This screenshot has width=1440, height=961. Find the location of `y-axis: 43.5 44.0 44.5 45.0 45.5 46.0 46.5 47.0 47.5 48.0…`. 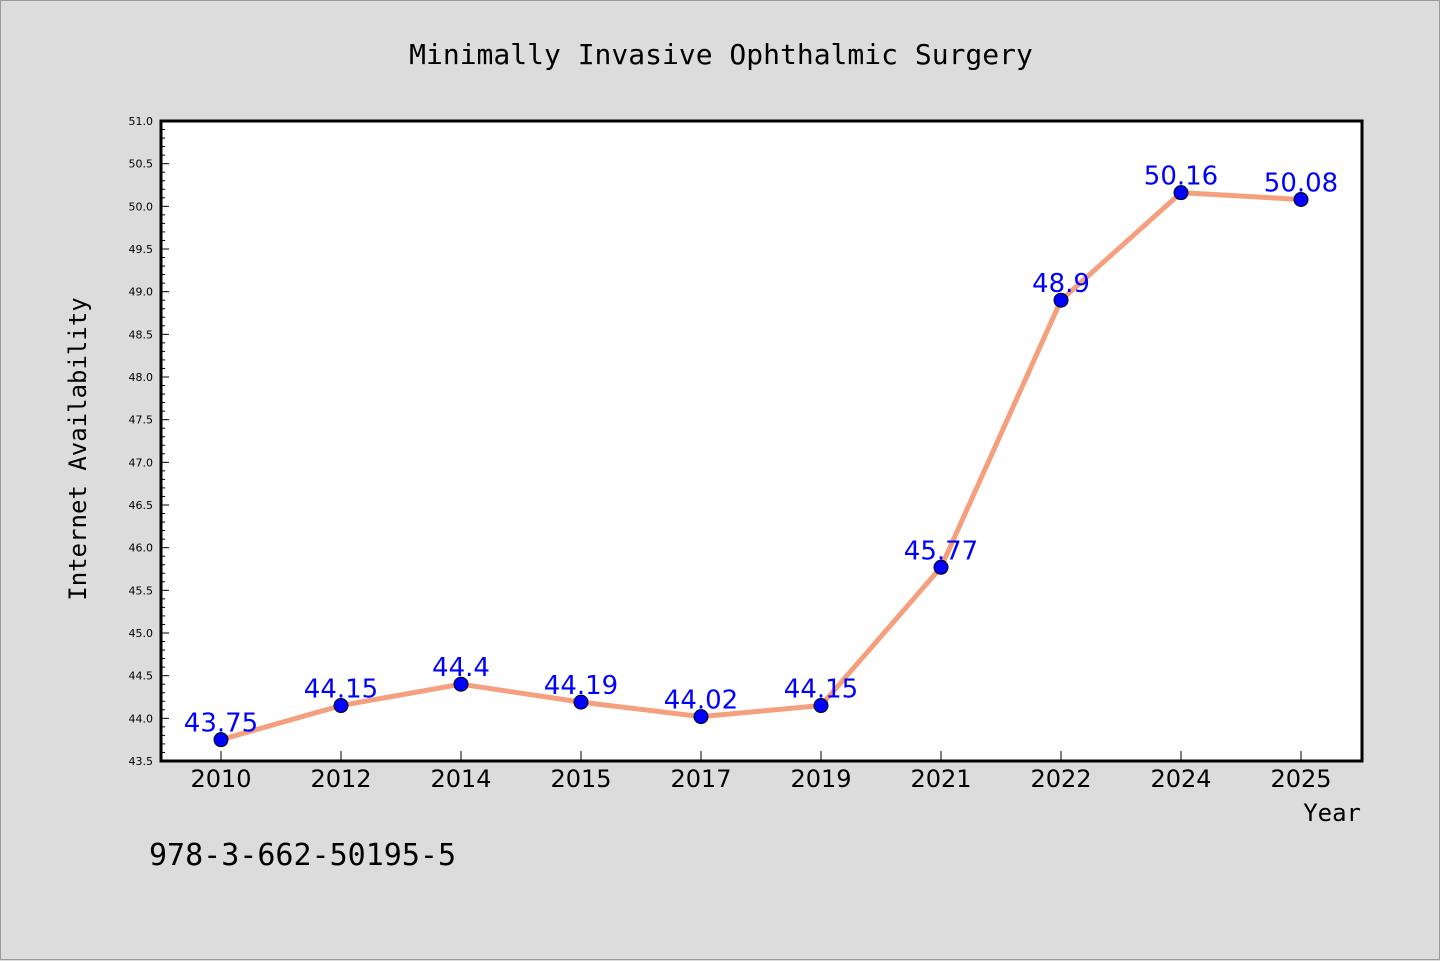

y-axis: 43.5 44.0 44.5 45.0 45.5 46.0 46.5 47.0 47.5 48.0… is located at coordinates (149, 441).